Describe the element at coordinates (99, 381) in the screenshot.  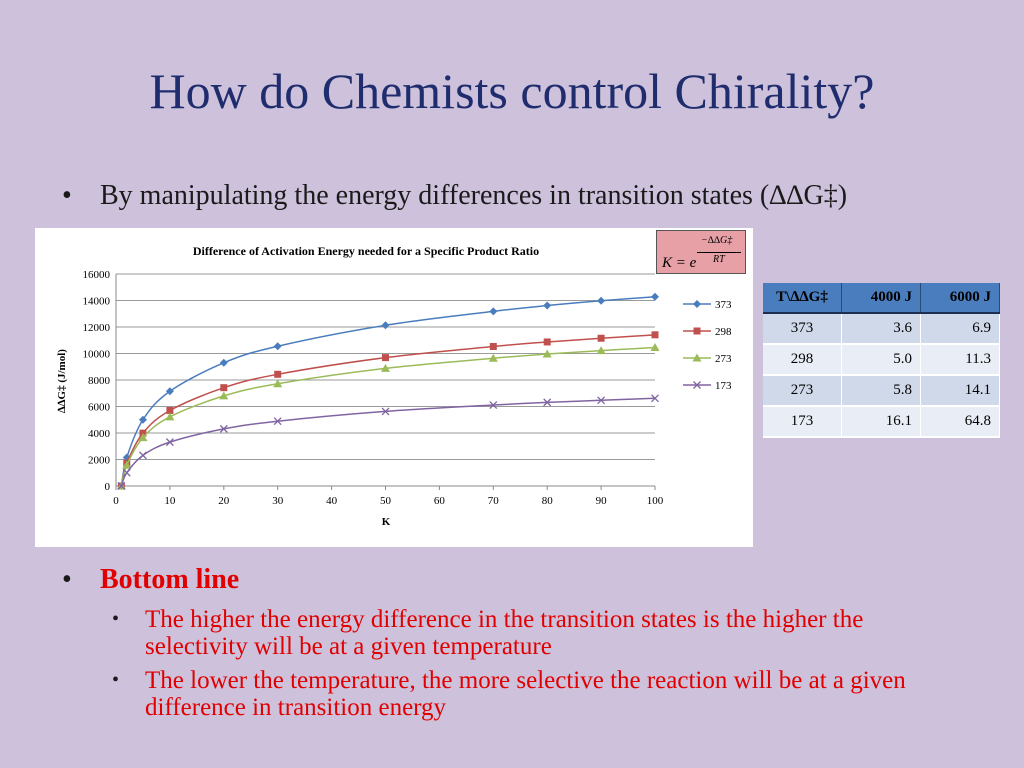
I see `y-tick-label: 8000` at that location.